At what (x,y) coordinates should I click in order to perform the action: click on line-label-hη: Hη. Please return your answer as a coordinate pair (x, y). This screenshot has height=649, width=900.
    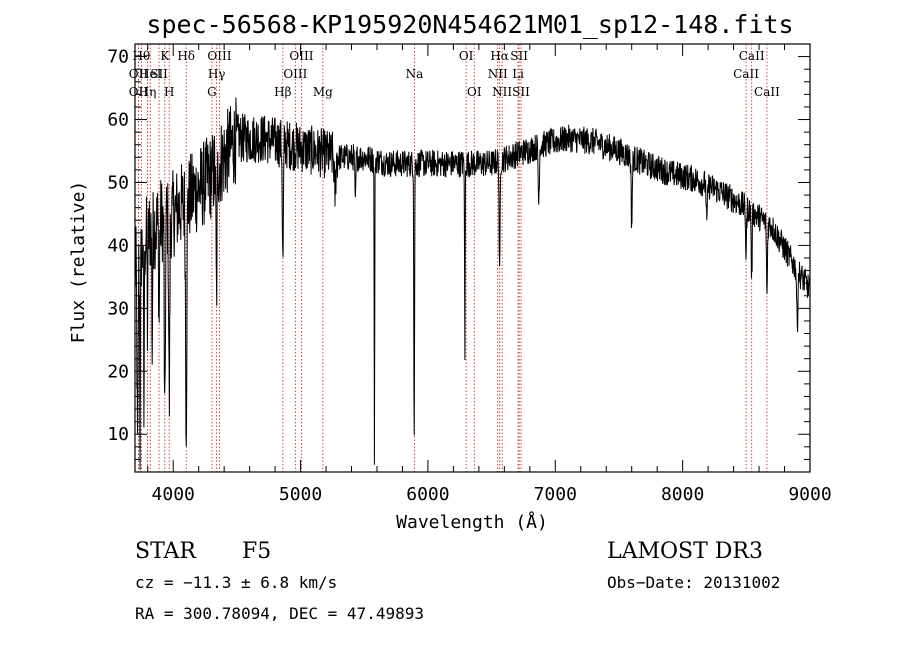
    Looking at the image, I should click on (148, 92).